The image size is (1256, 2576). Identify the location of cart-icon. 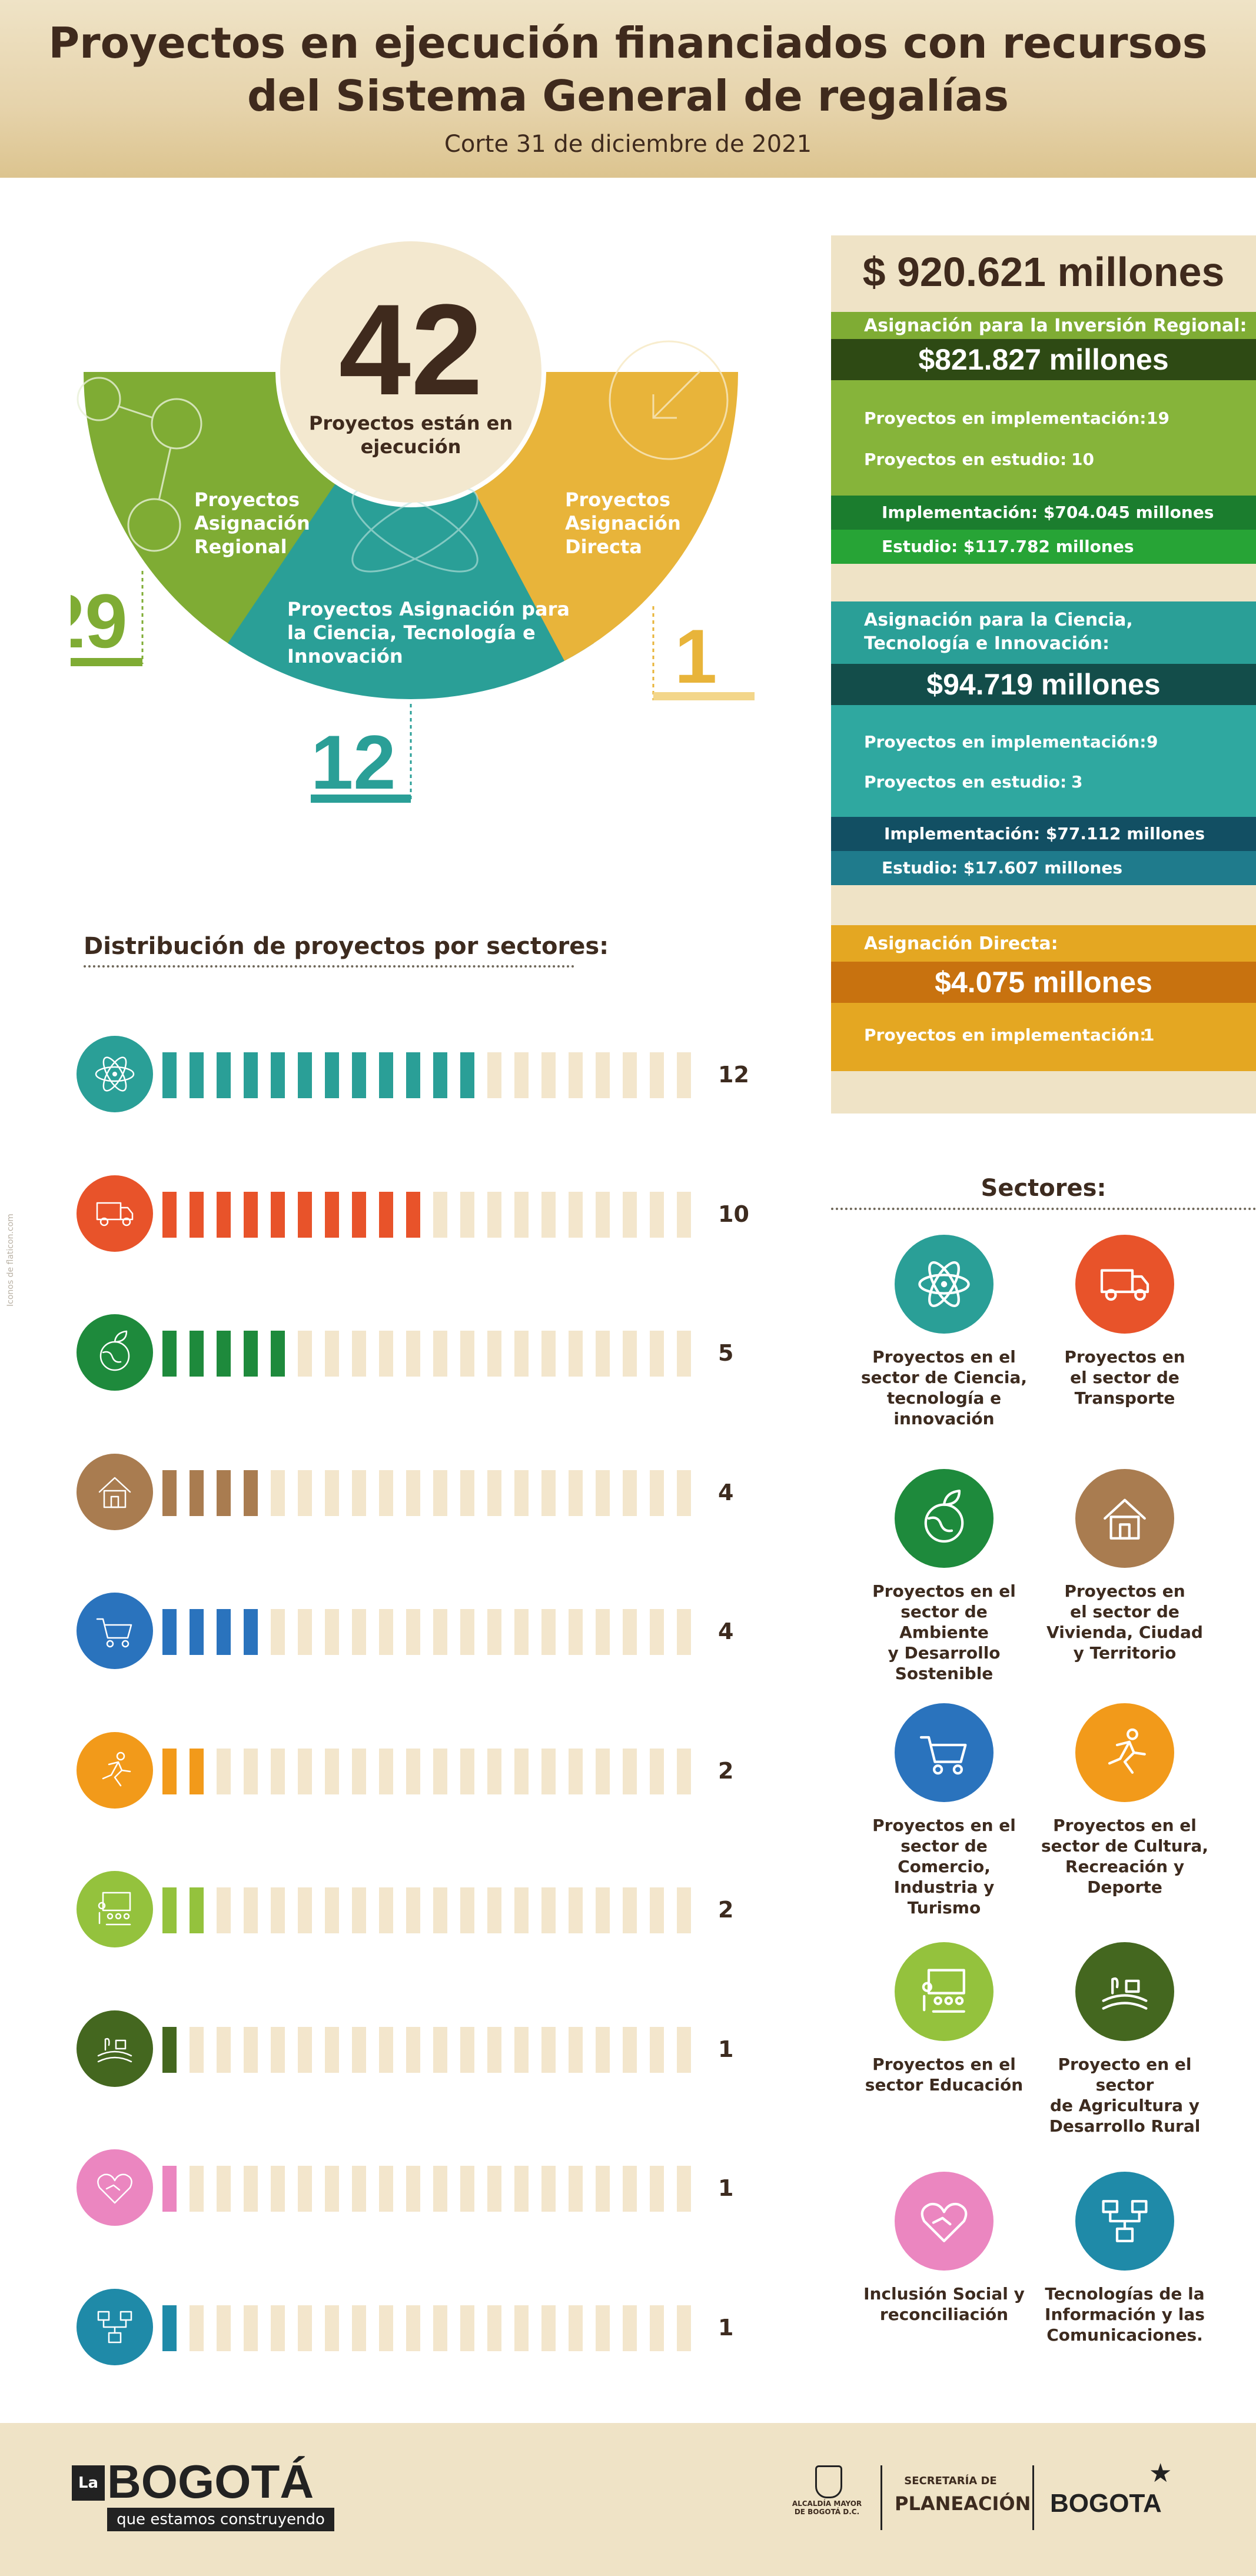
(115, 1631).